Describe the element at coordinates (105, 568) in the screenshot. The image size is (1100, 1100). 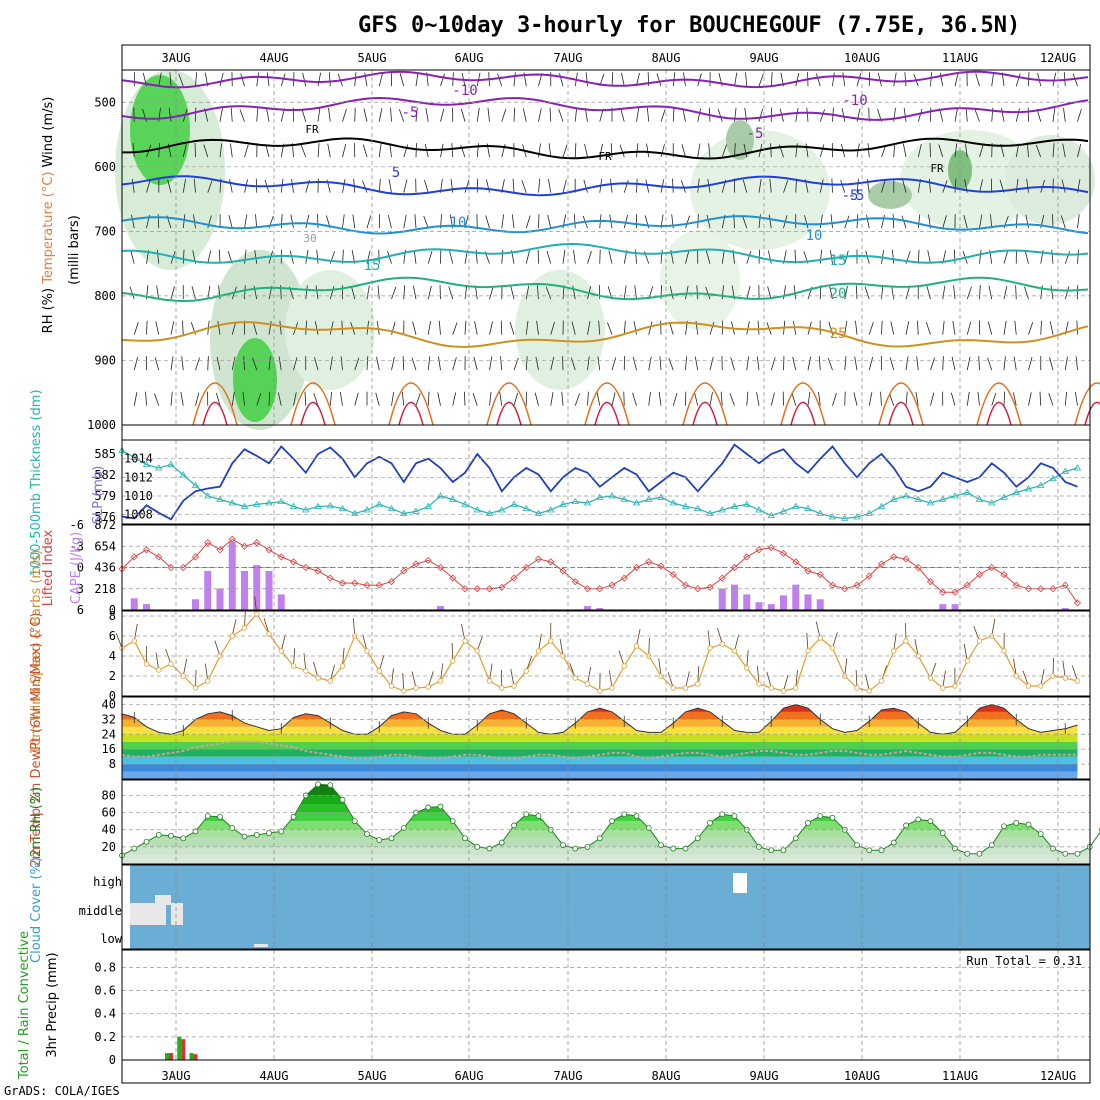
I see `cape-tick: 436` at that location.